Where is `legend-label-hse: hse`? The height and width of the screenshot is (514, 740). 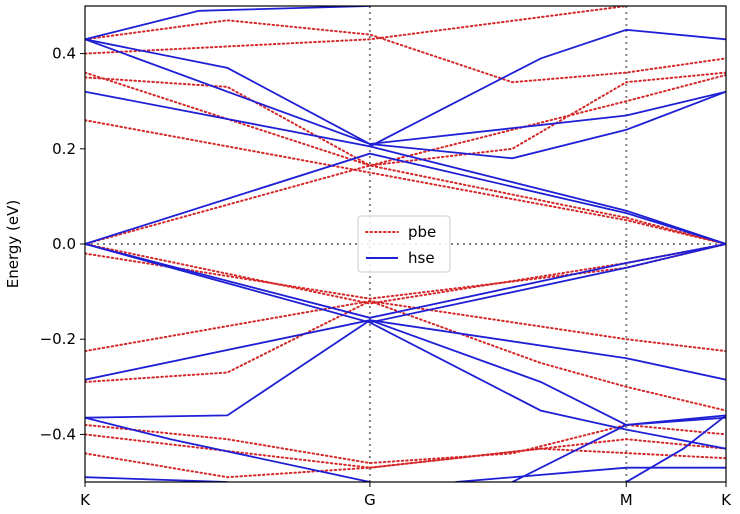
legend-label-hse: hse is located at coordinates (421, 258).